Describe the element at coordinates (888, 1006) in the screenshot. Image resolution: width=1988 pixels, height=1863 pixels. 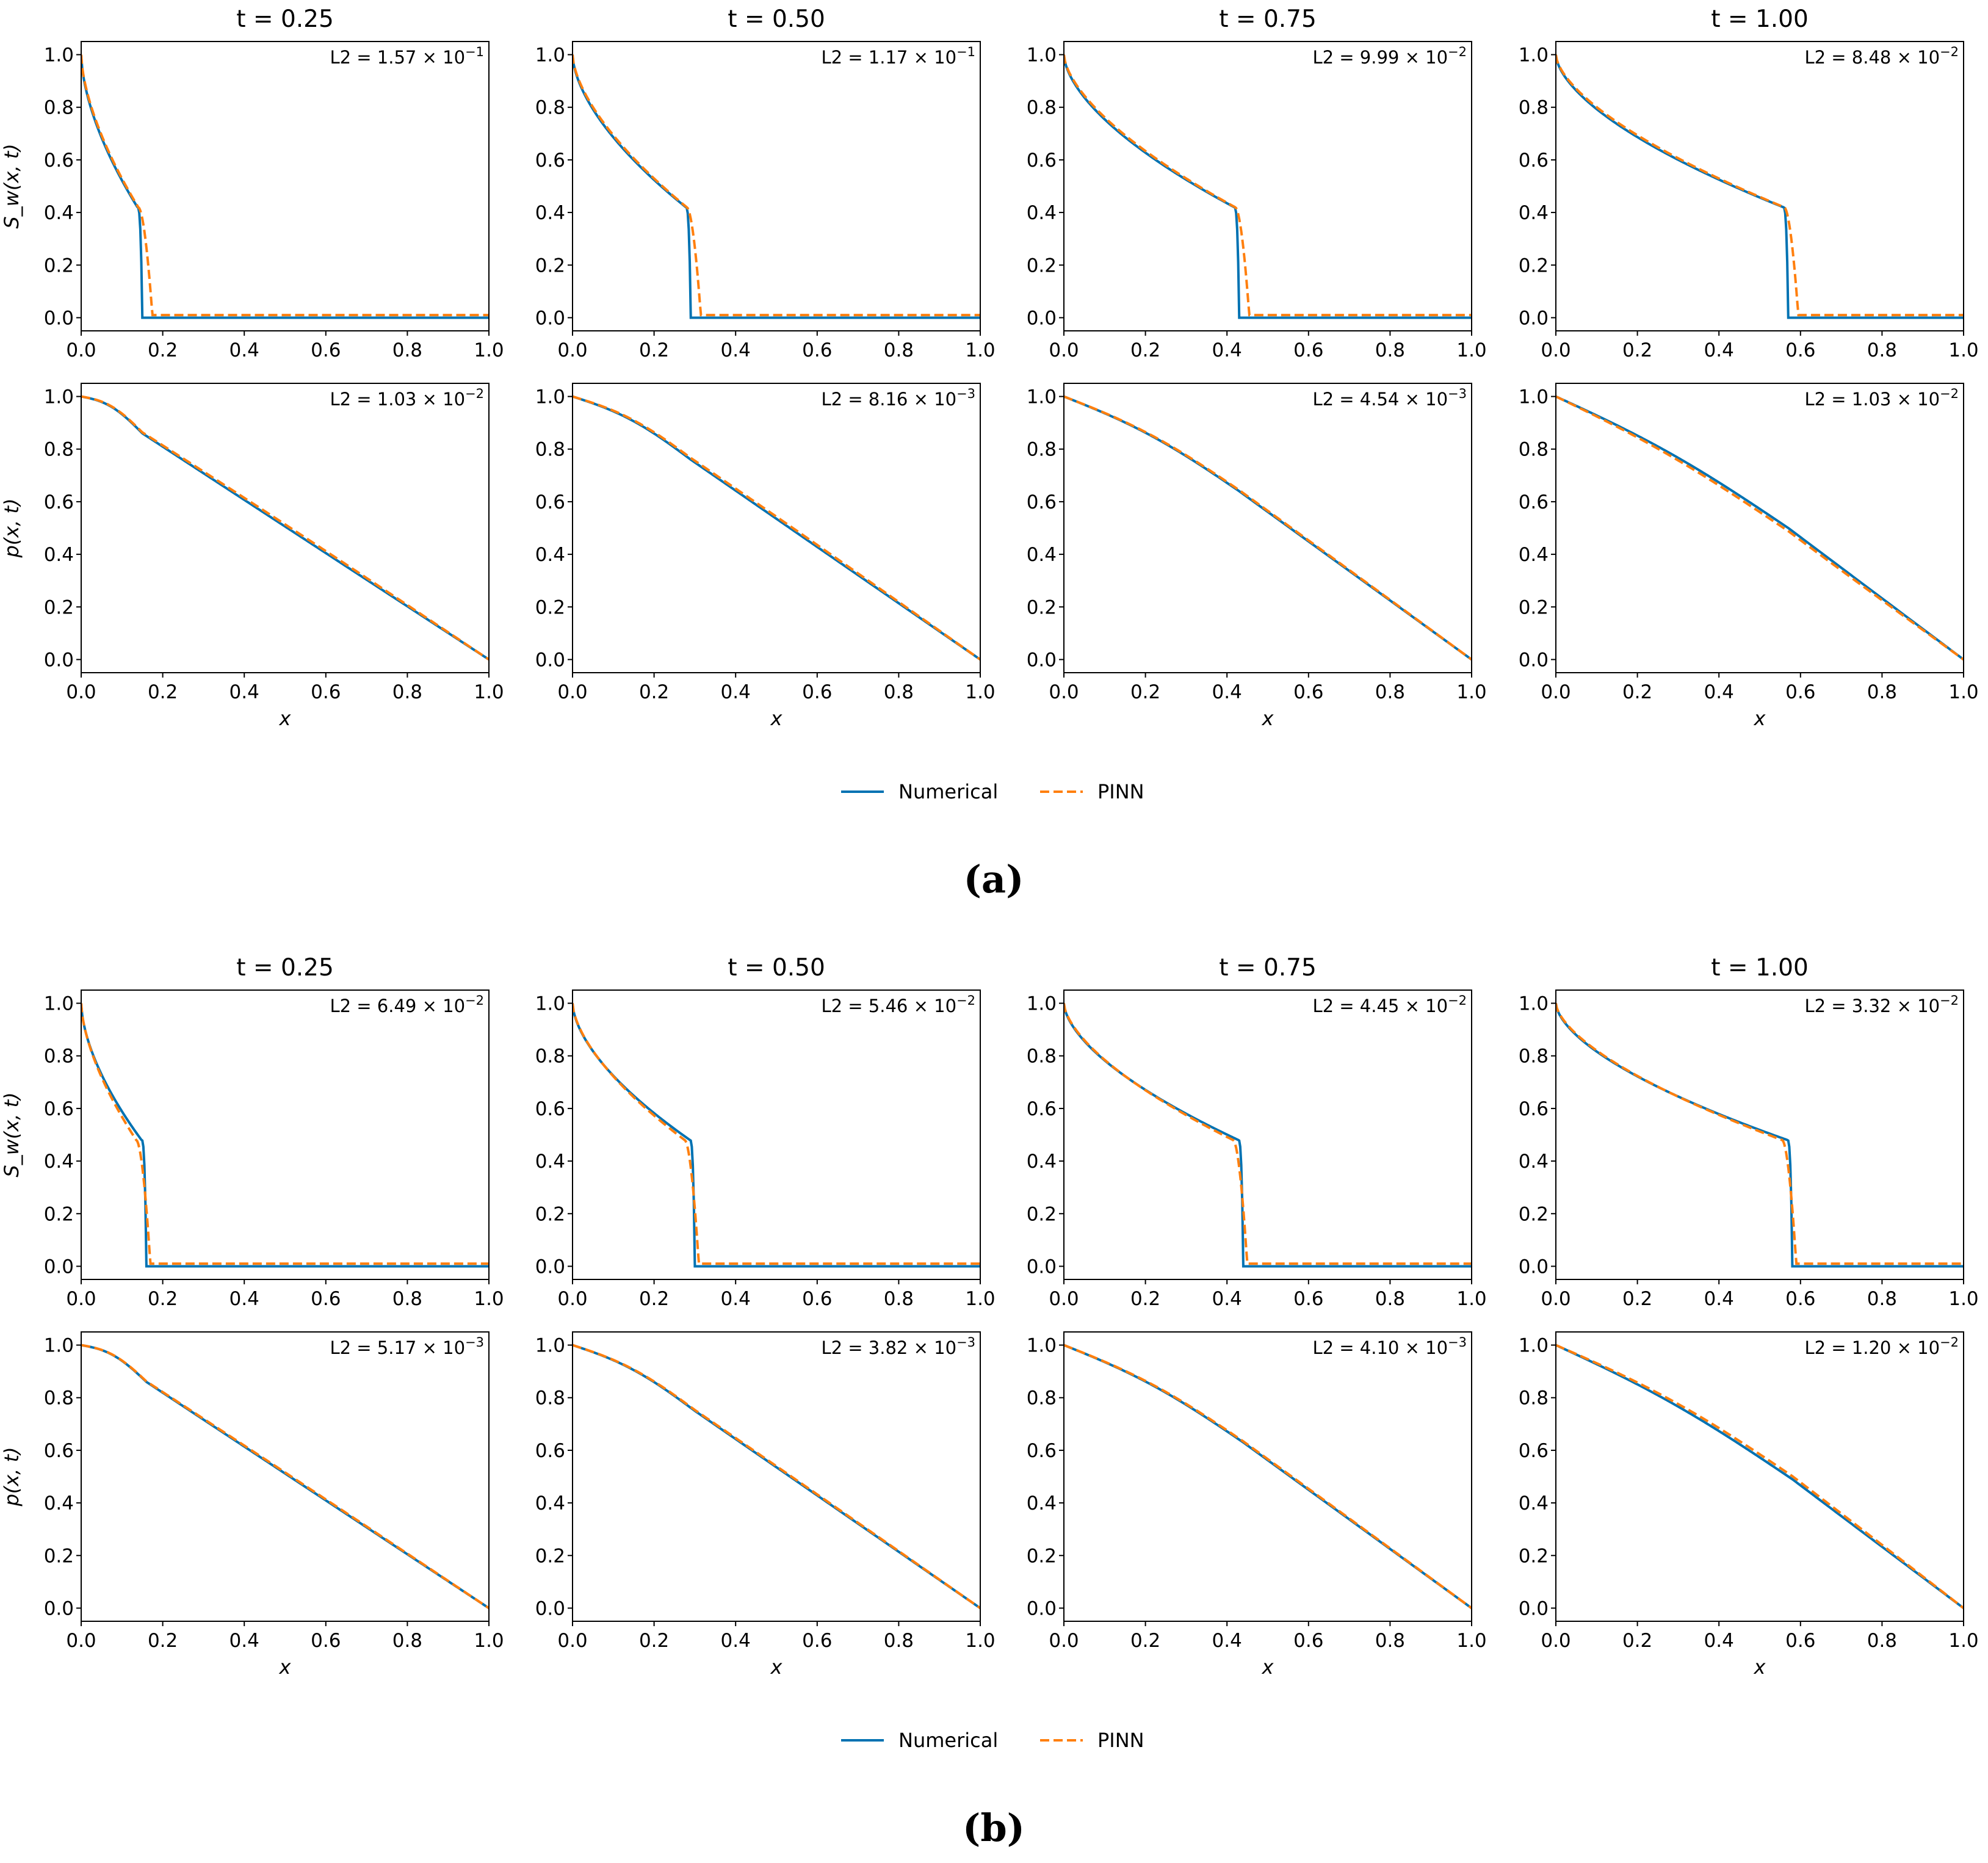
I see `l2-base: L2 = 5.46 × 10` at that location.